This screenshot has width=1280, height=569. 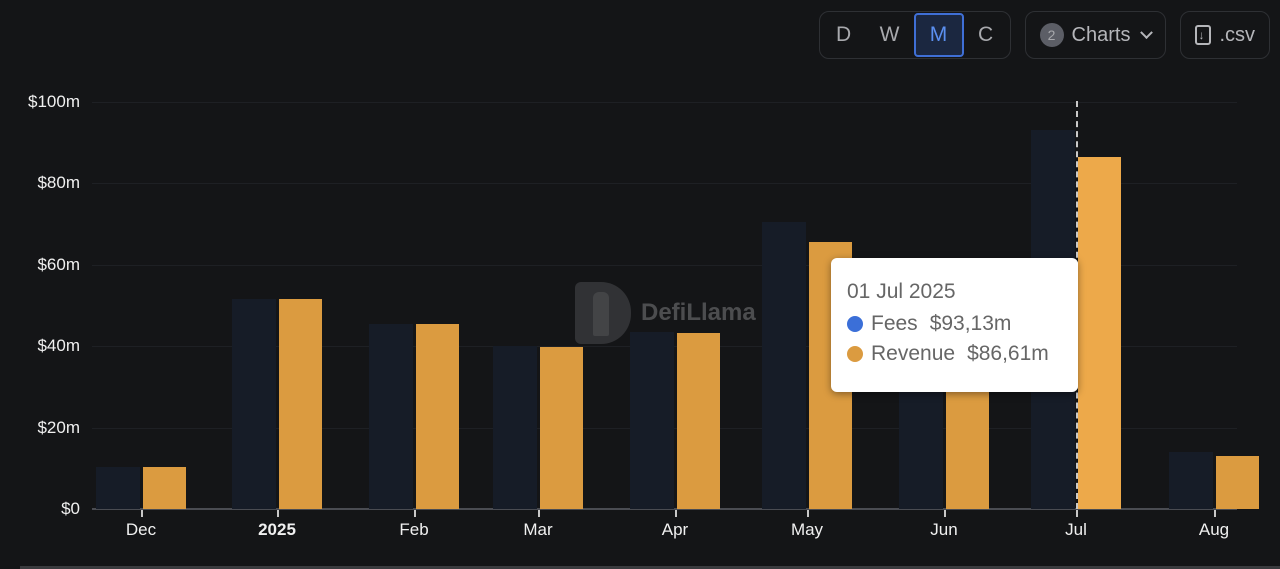 I want to click on revenue-dot-icon, so click(x=855, y=354).